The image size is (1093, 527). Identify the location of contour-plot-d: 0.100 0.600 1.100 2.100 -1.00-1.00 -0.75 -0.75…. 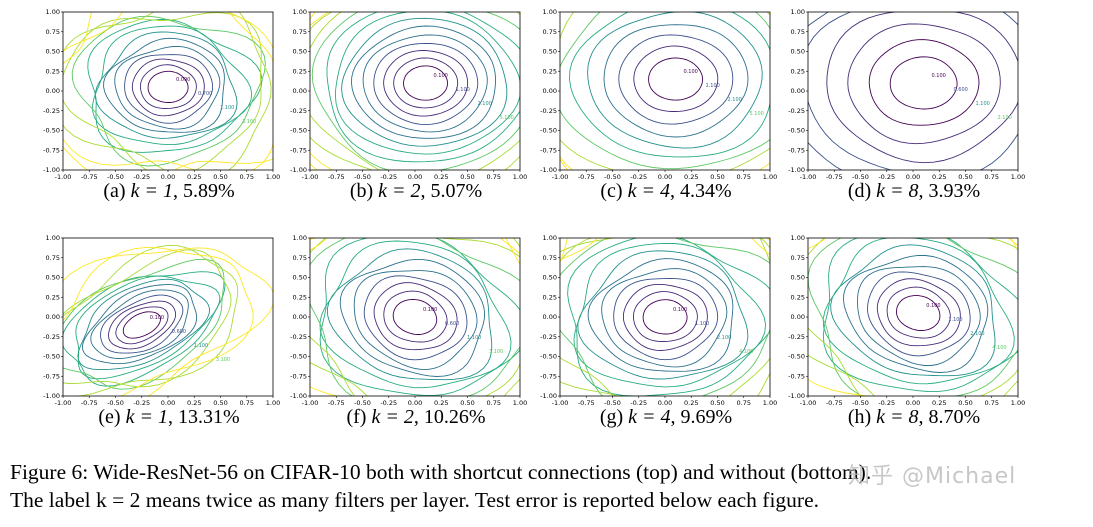
(906, 94).